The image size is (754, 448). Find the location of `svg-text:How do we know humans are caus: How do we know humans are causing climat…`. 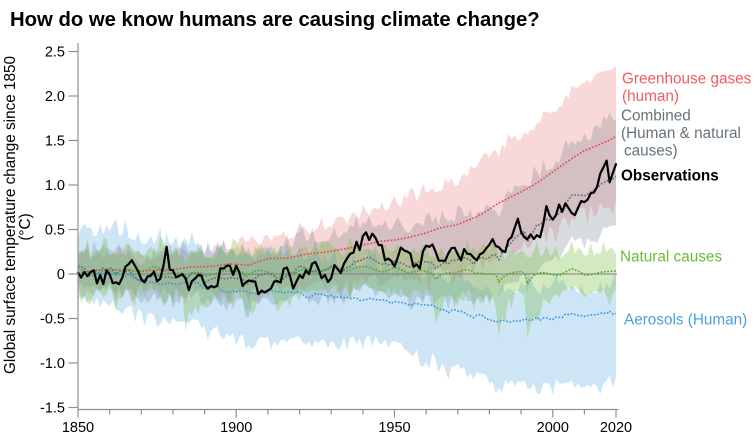

svg-text:How do we know humans are caus: How do we know humans are causing climat… is located at coordinates (275, 20).